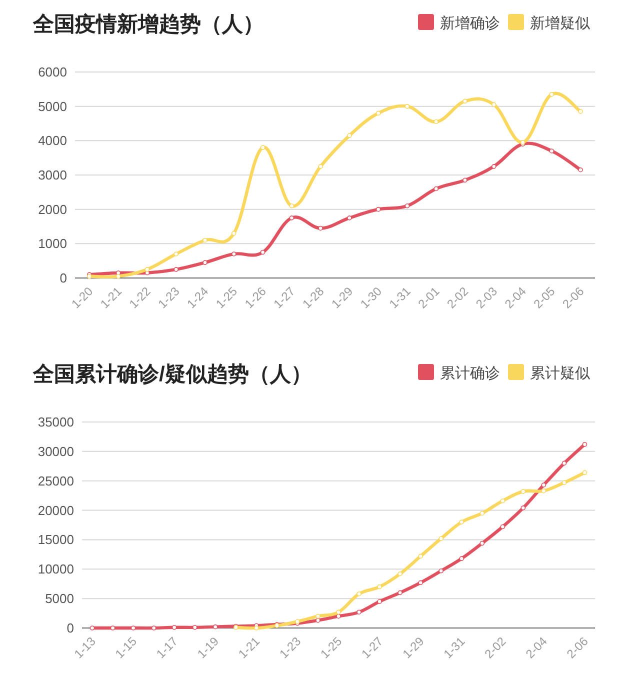 This screenshot has height=680, width=640. Describe the element at coordinates (52, 175) in the screenshot. I see `y-tick-label: 3000` at that location.